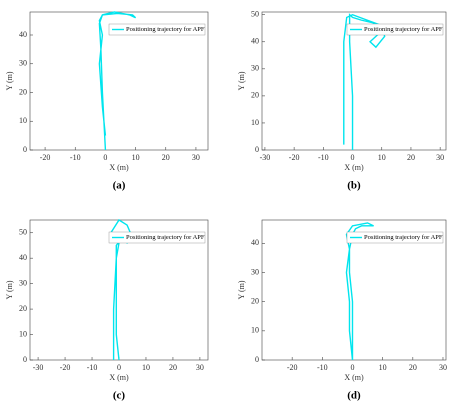 The image size is (474, 405). Describe the element at coordinates (354, 186) in the screenshot. I see `panel-caption: (b)` at that location.